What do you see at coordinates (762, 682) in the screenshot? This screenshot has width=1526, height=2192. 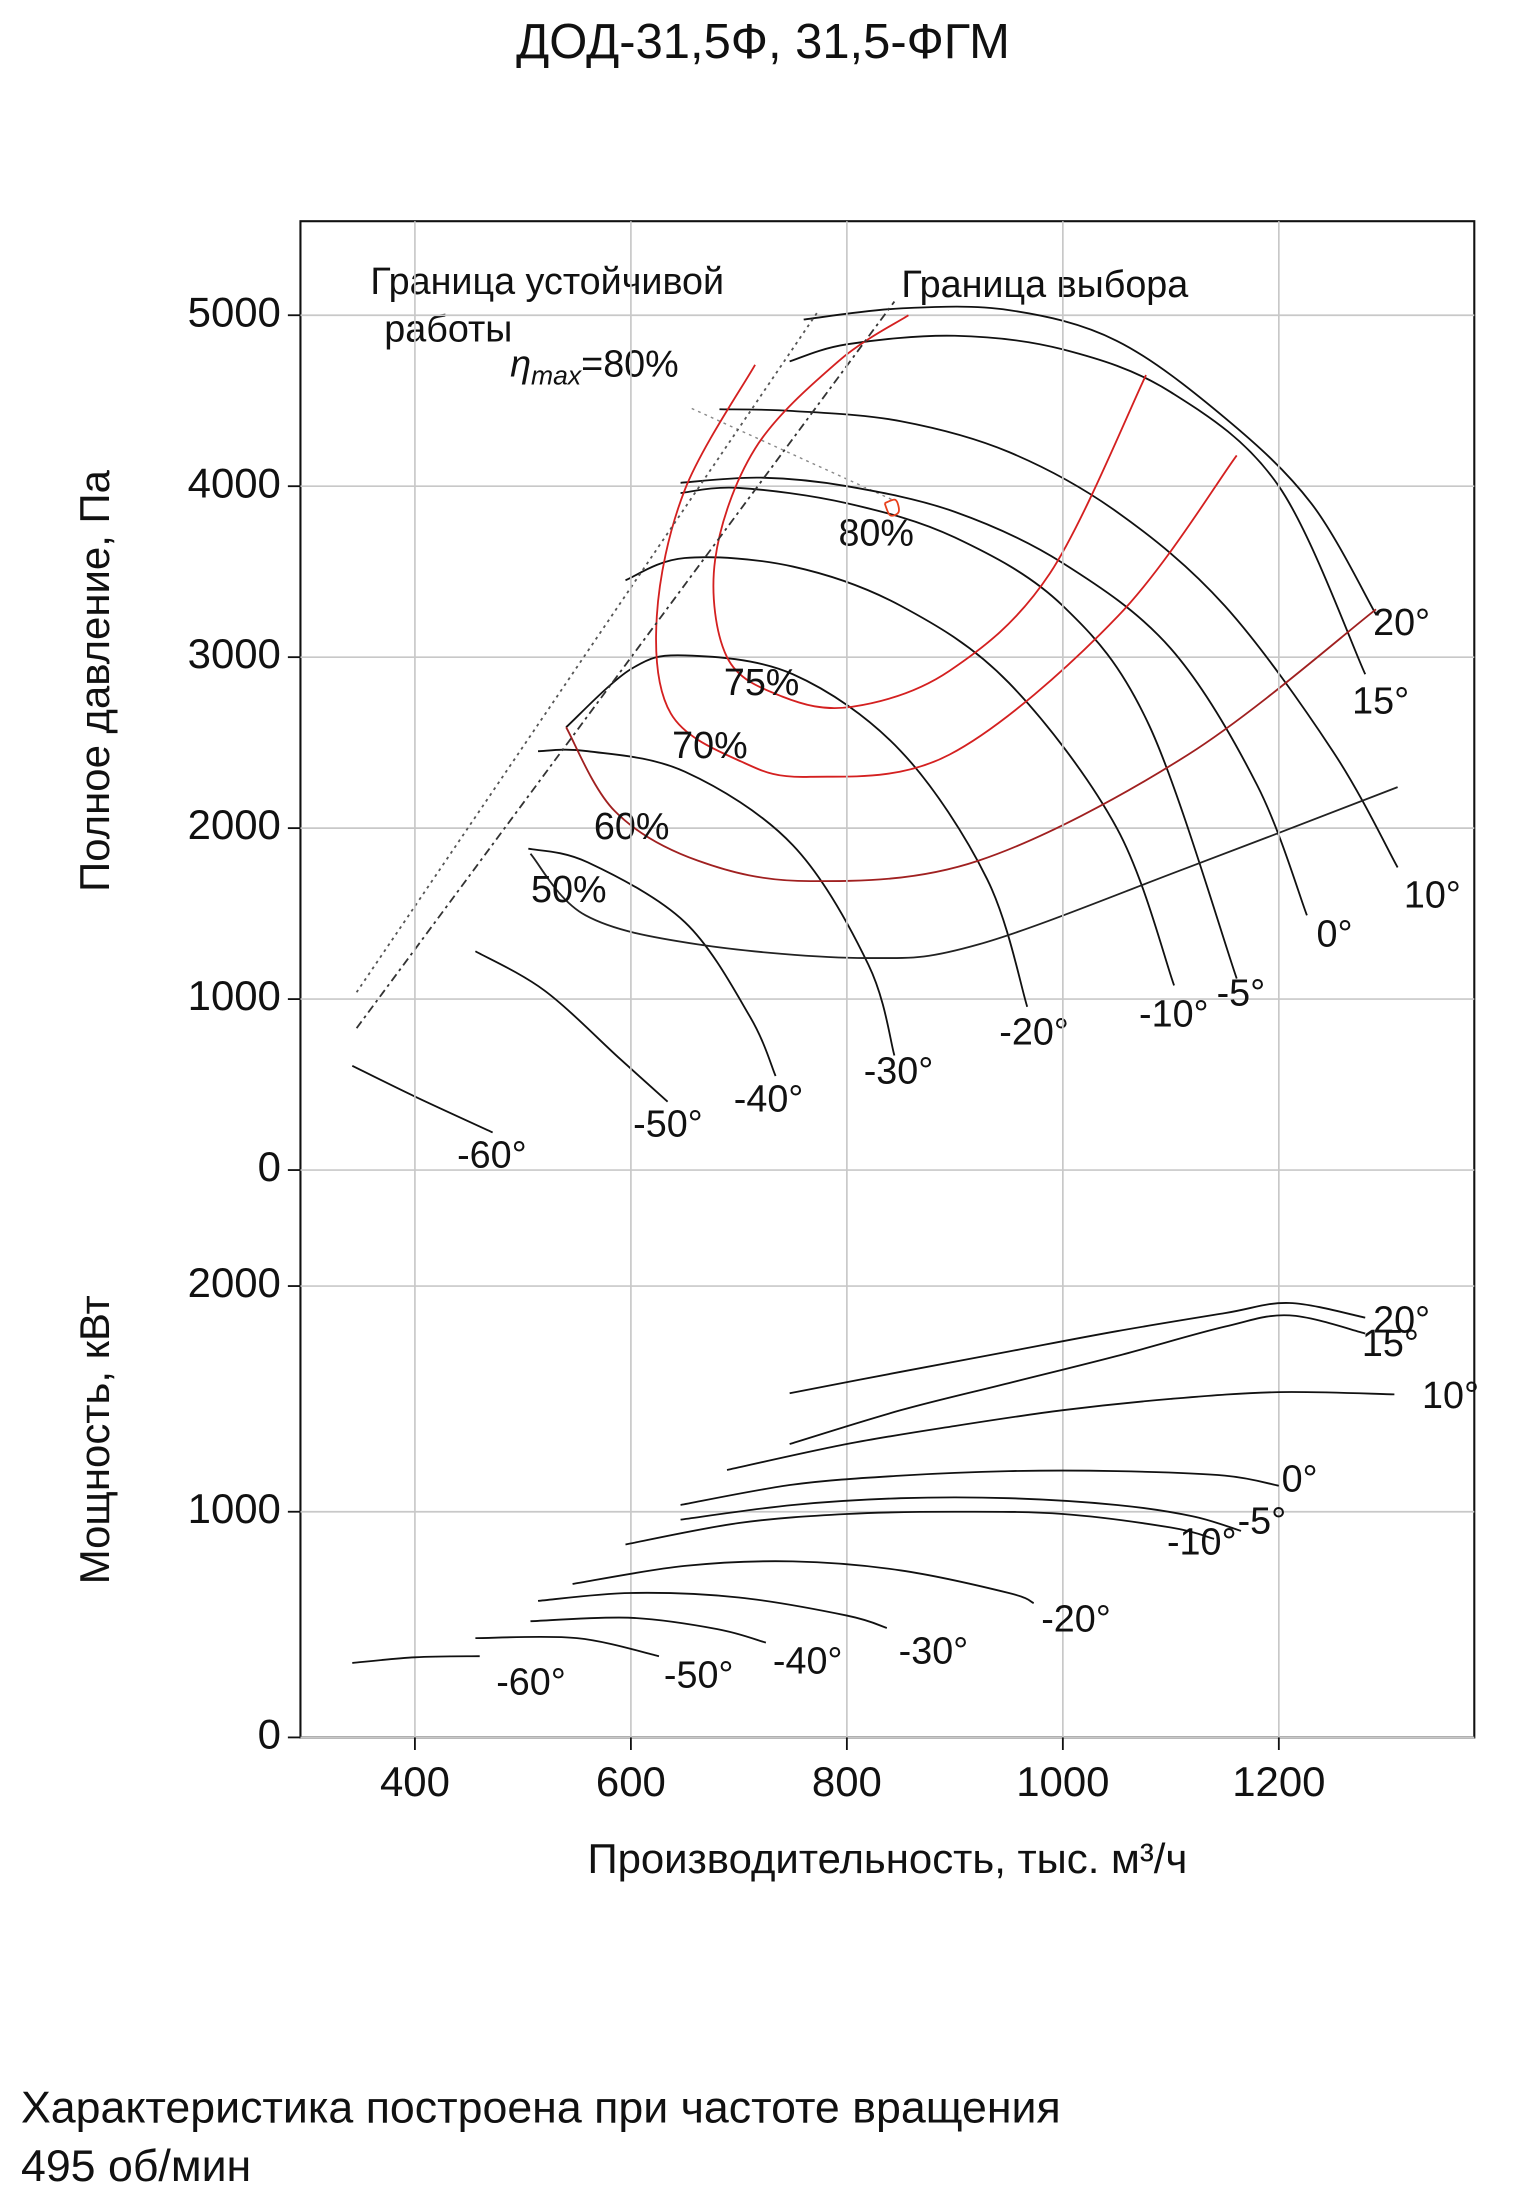 I see `curve-label: 75%` at bounding box center [762, 682].